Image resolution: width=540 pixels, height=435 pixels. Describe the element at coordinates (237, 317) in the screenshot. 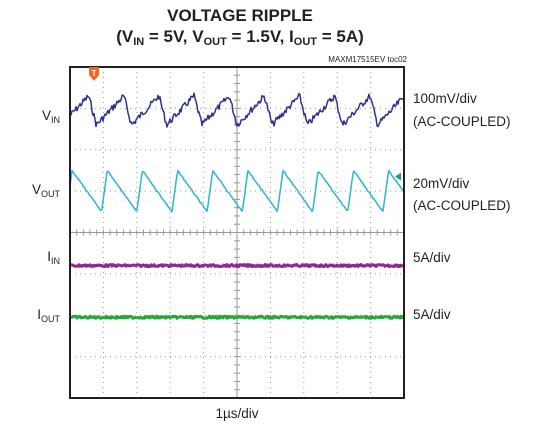

I see `trace-iout` at that location.